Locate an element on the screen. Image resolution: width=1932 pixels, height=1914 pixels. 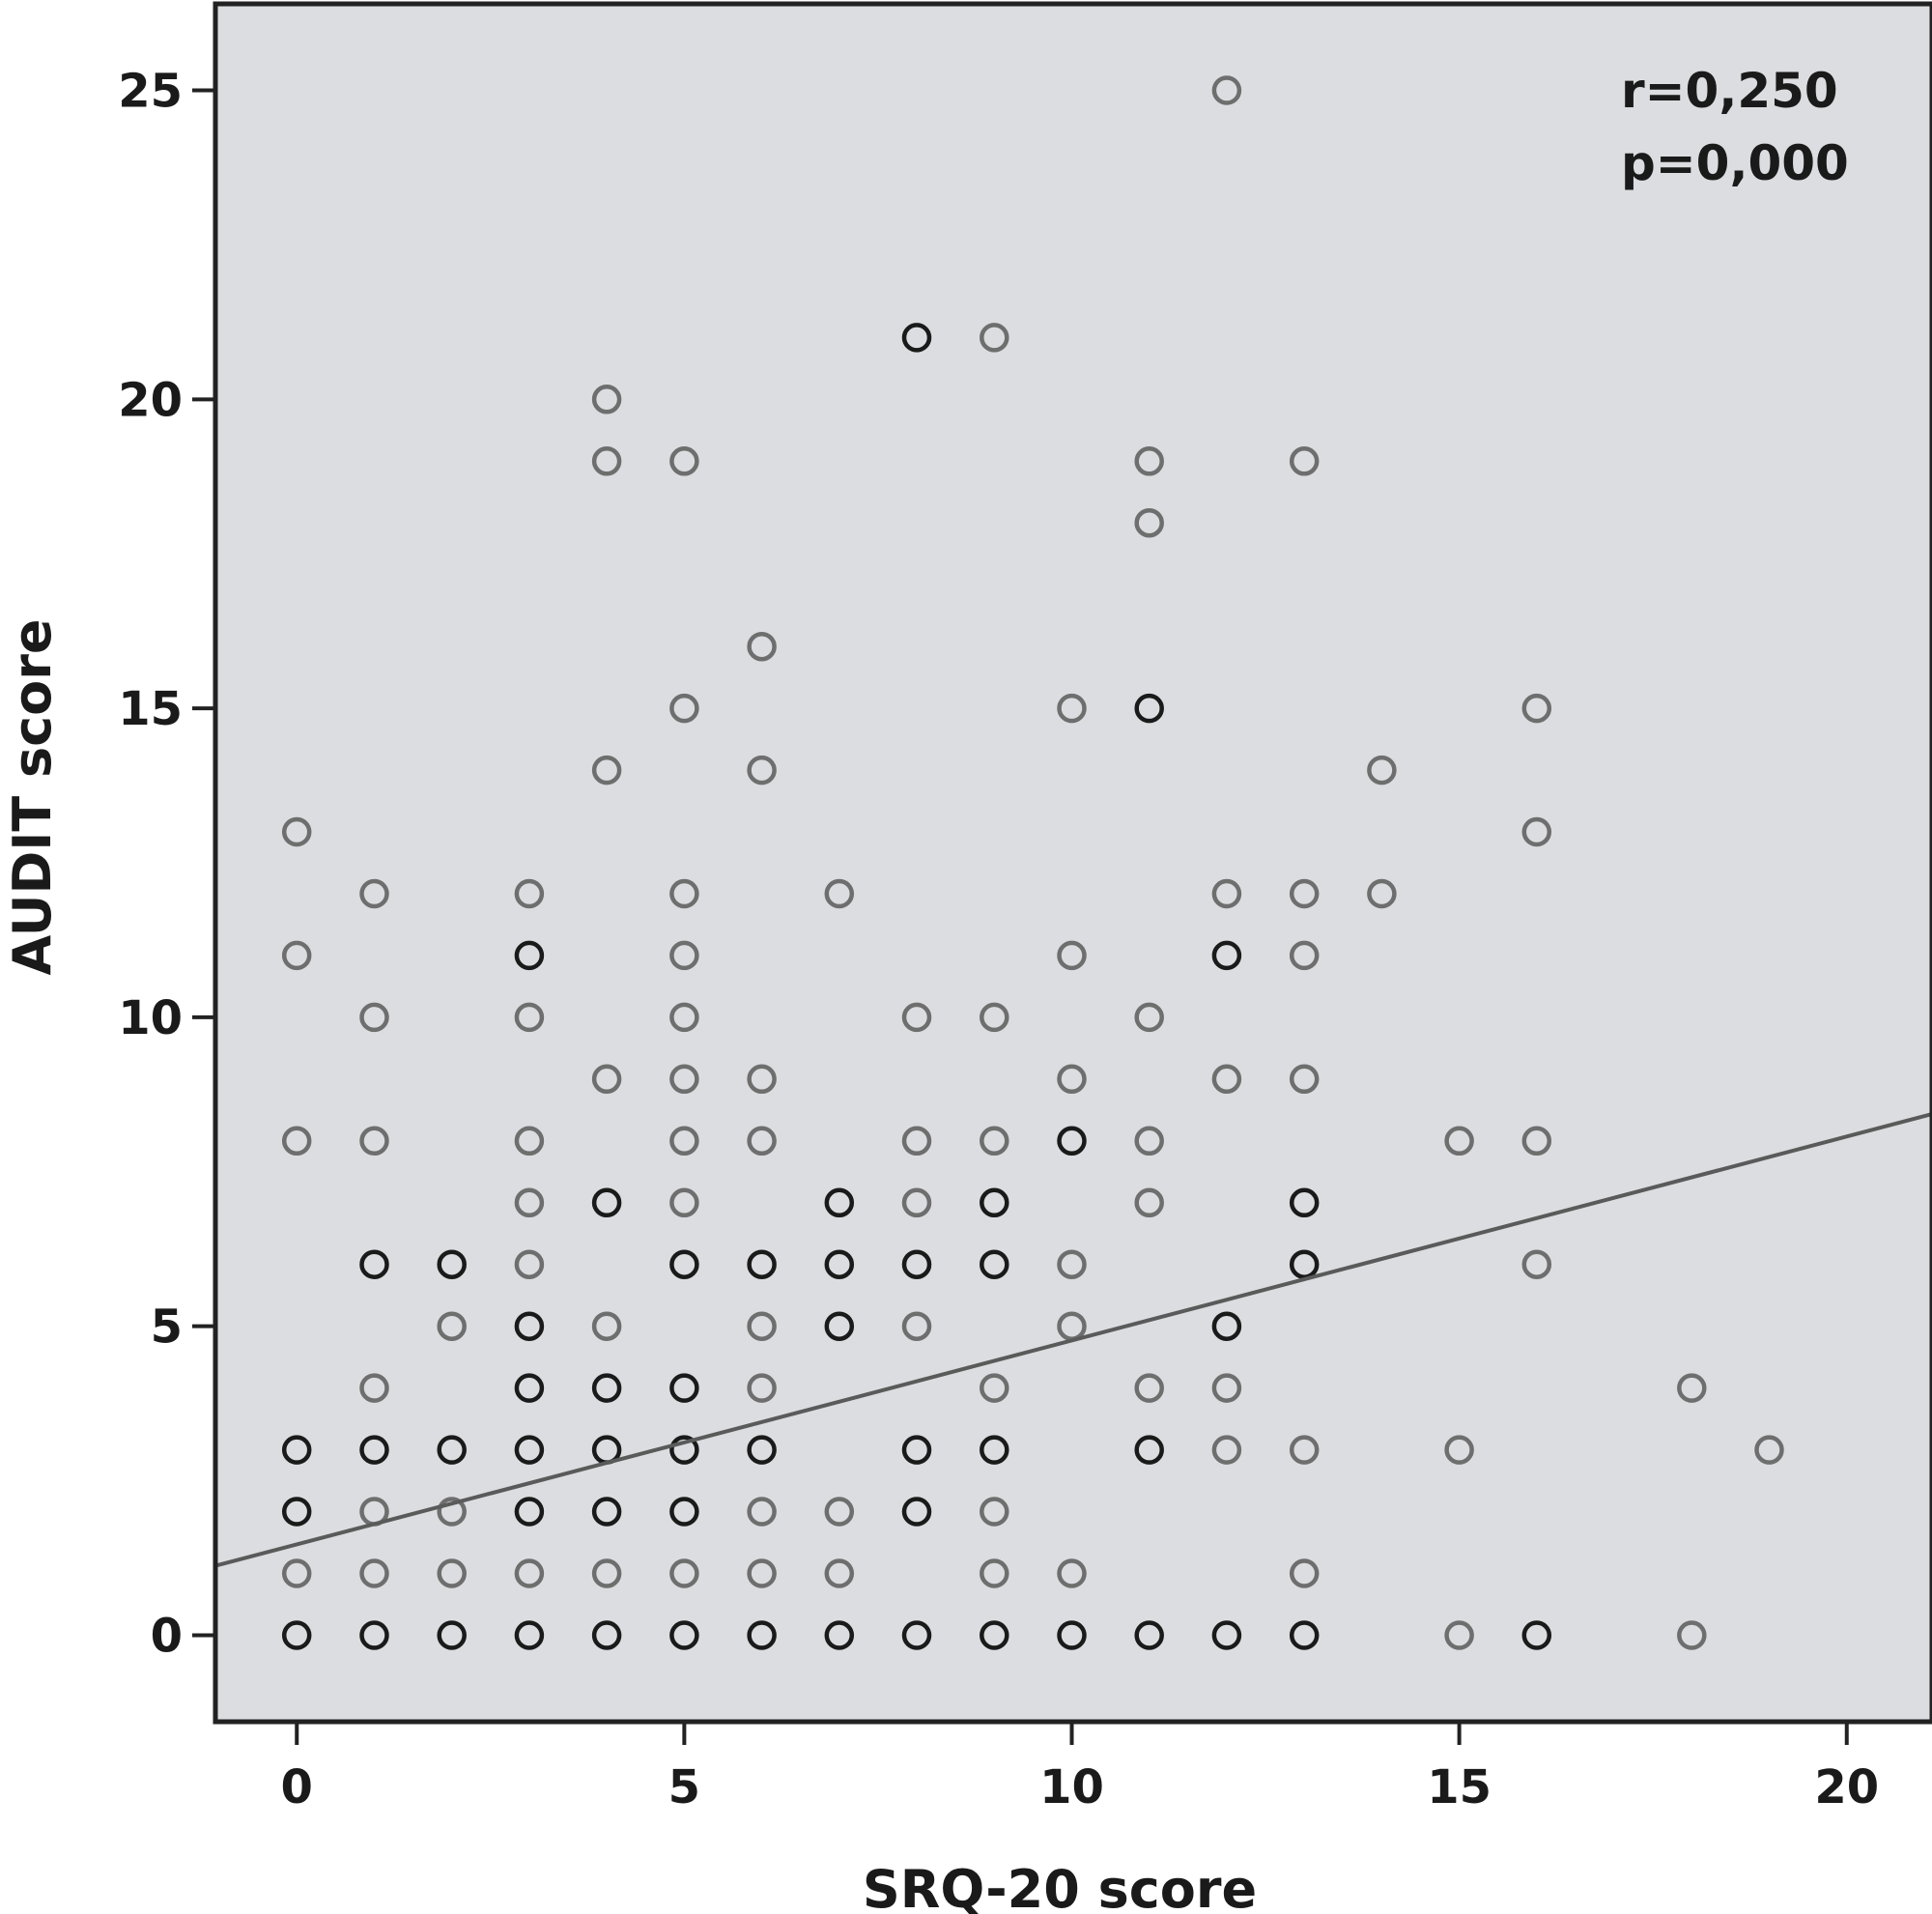
x-tick-label: 20 is located at coordinates (1846, 1787).